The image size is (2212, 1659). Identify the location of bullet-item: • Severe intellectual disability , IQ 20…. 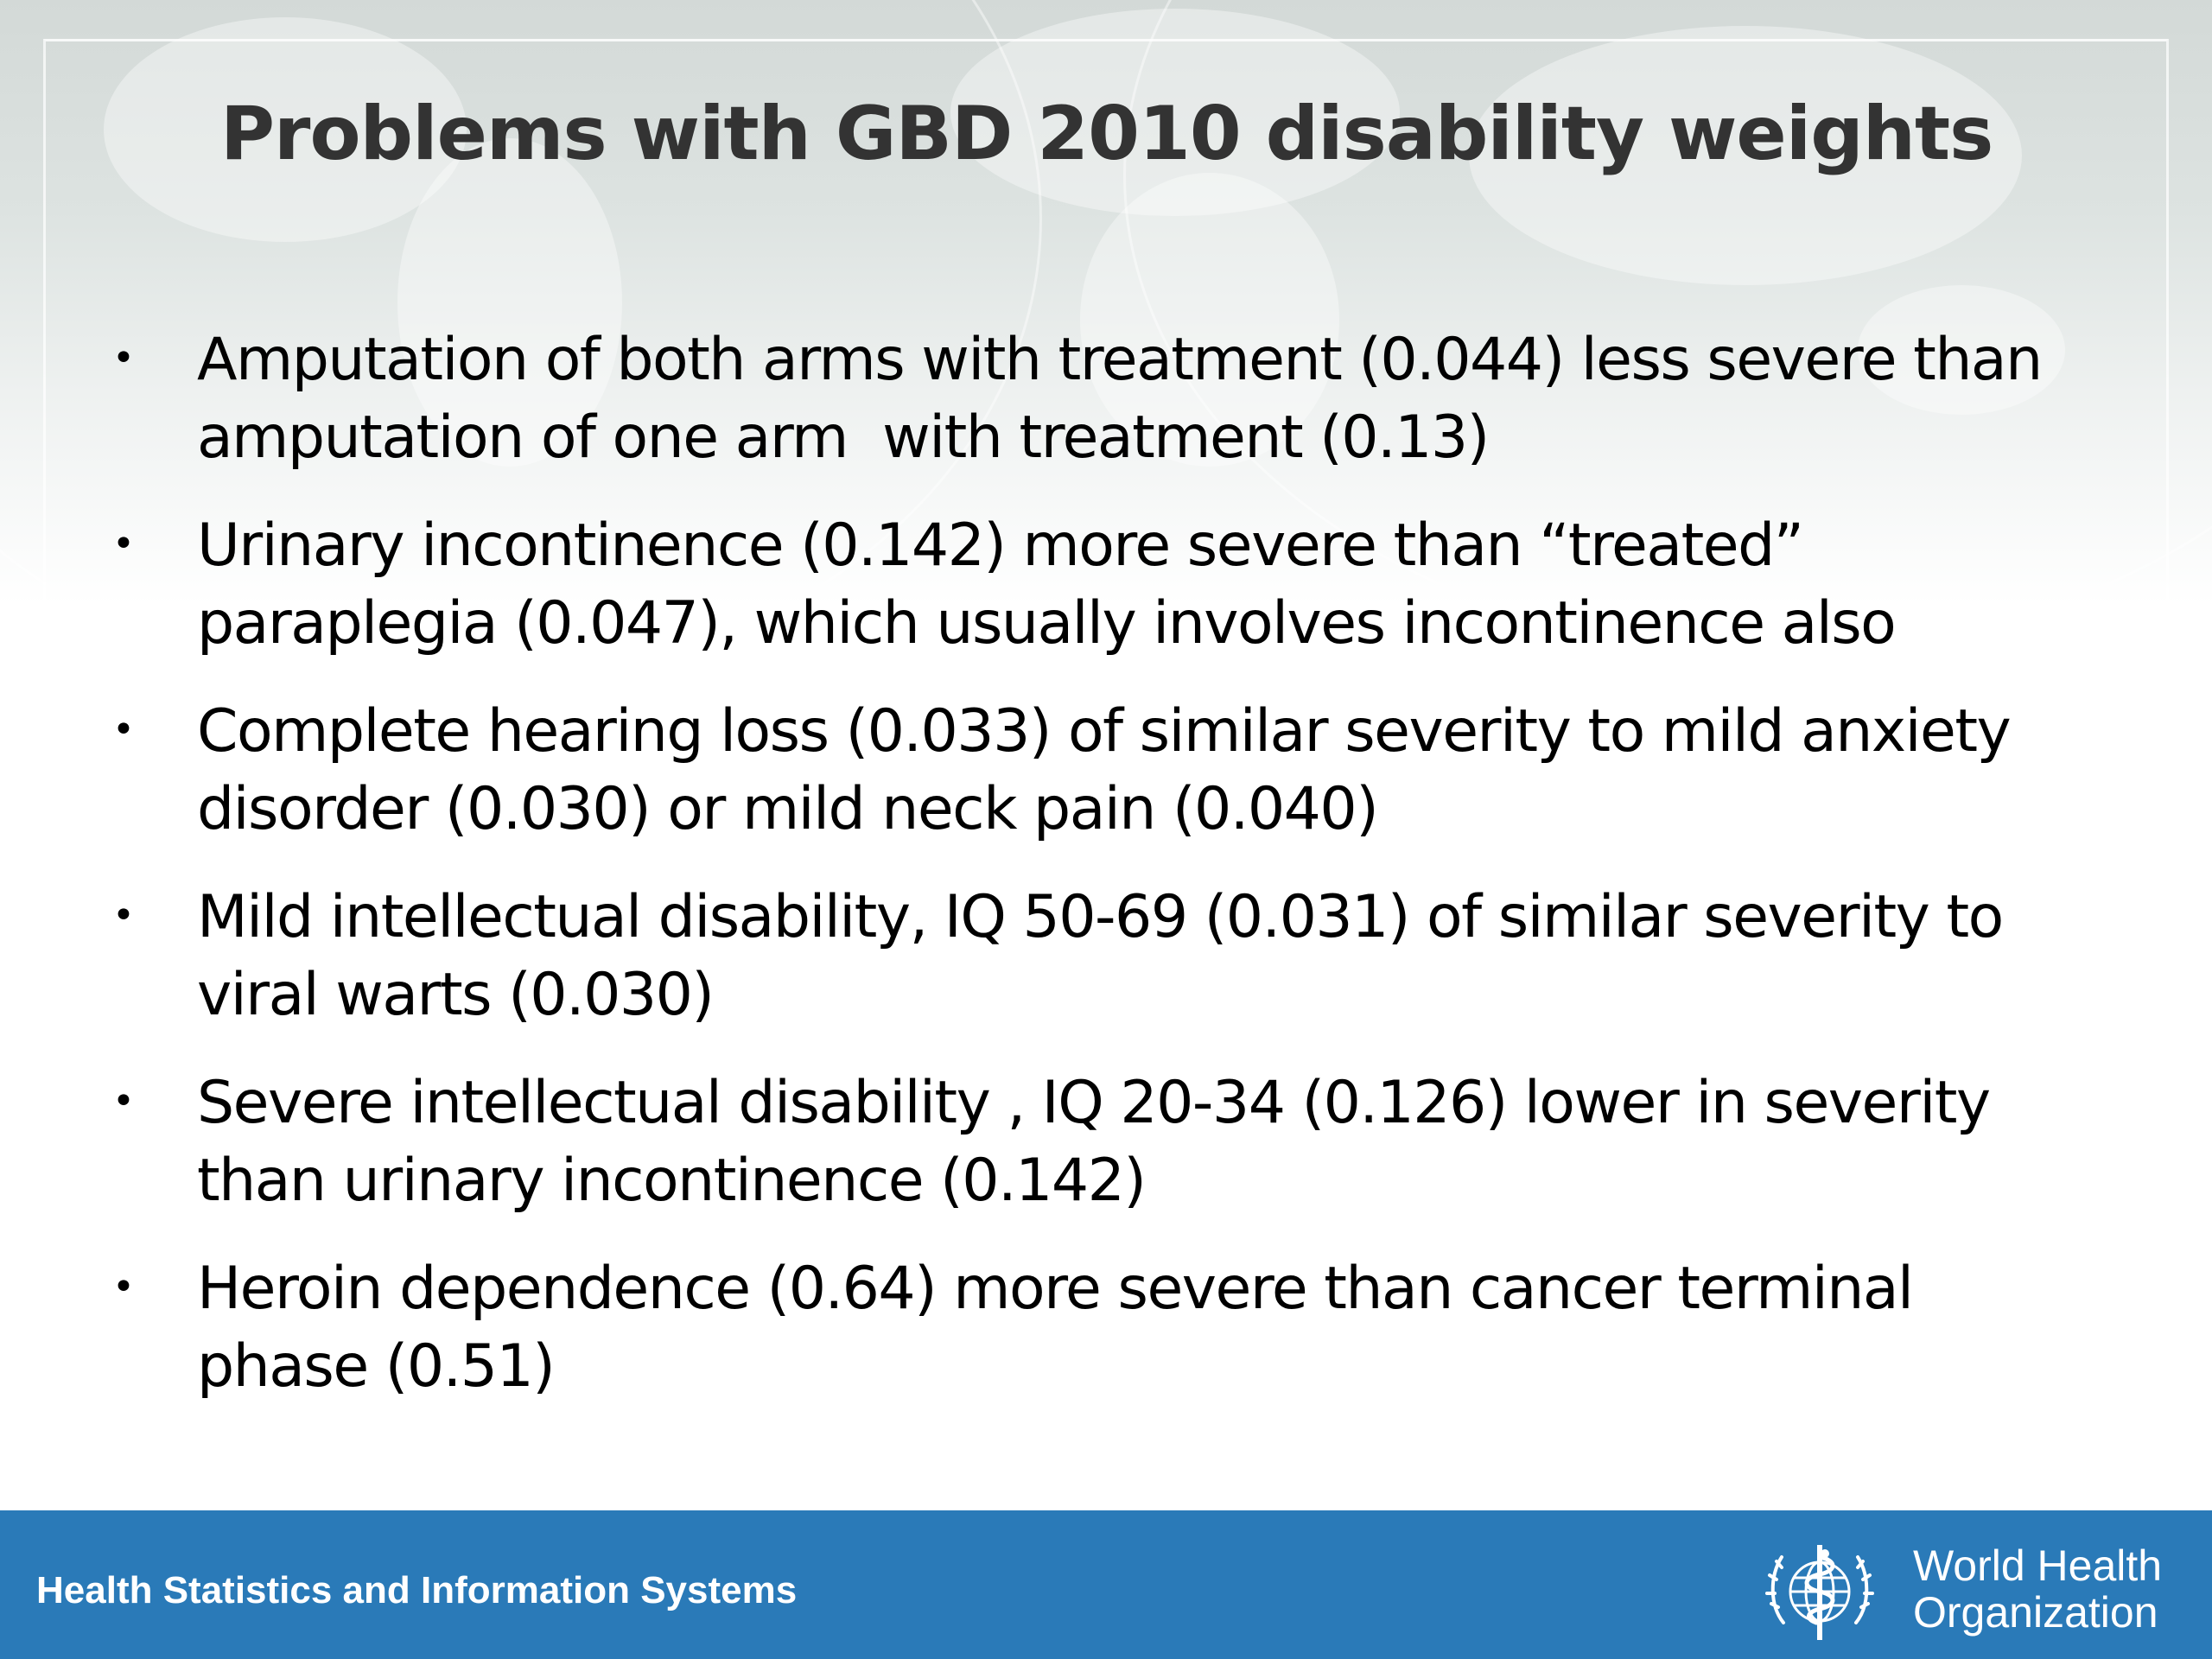
(1106, 1157).